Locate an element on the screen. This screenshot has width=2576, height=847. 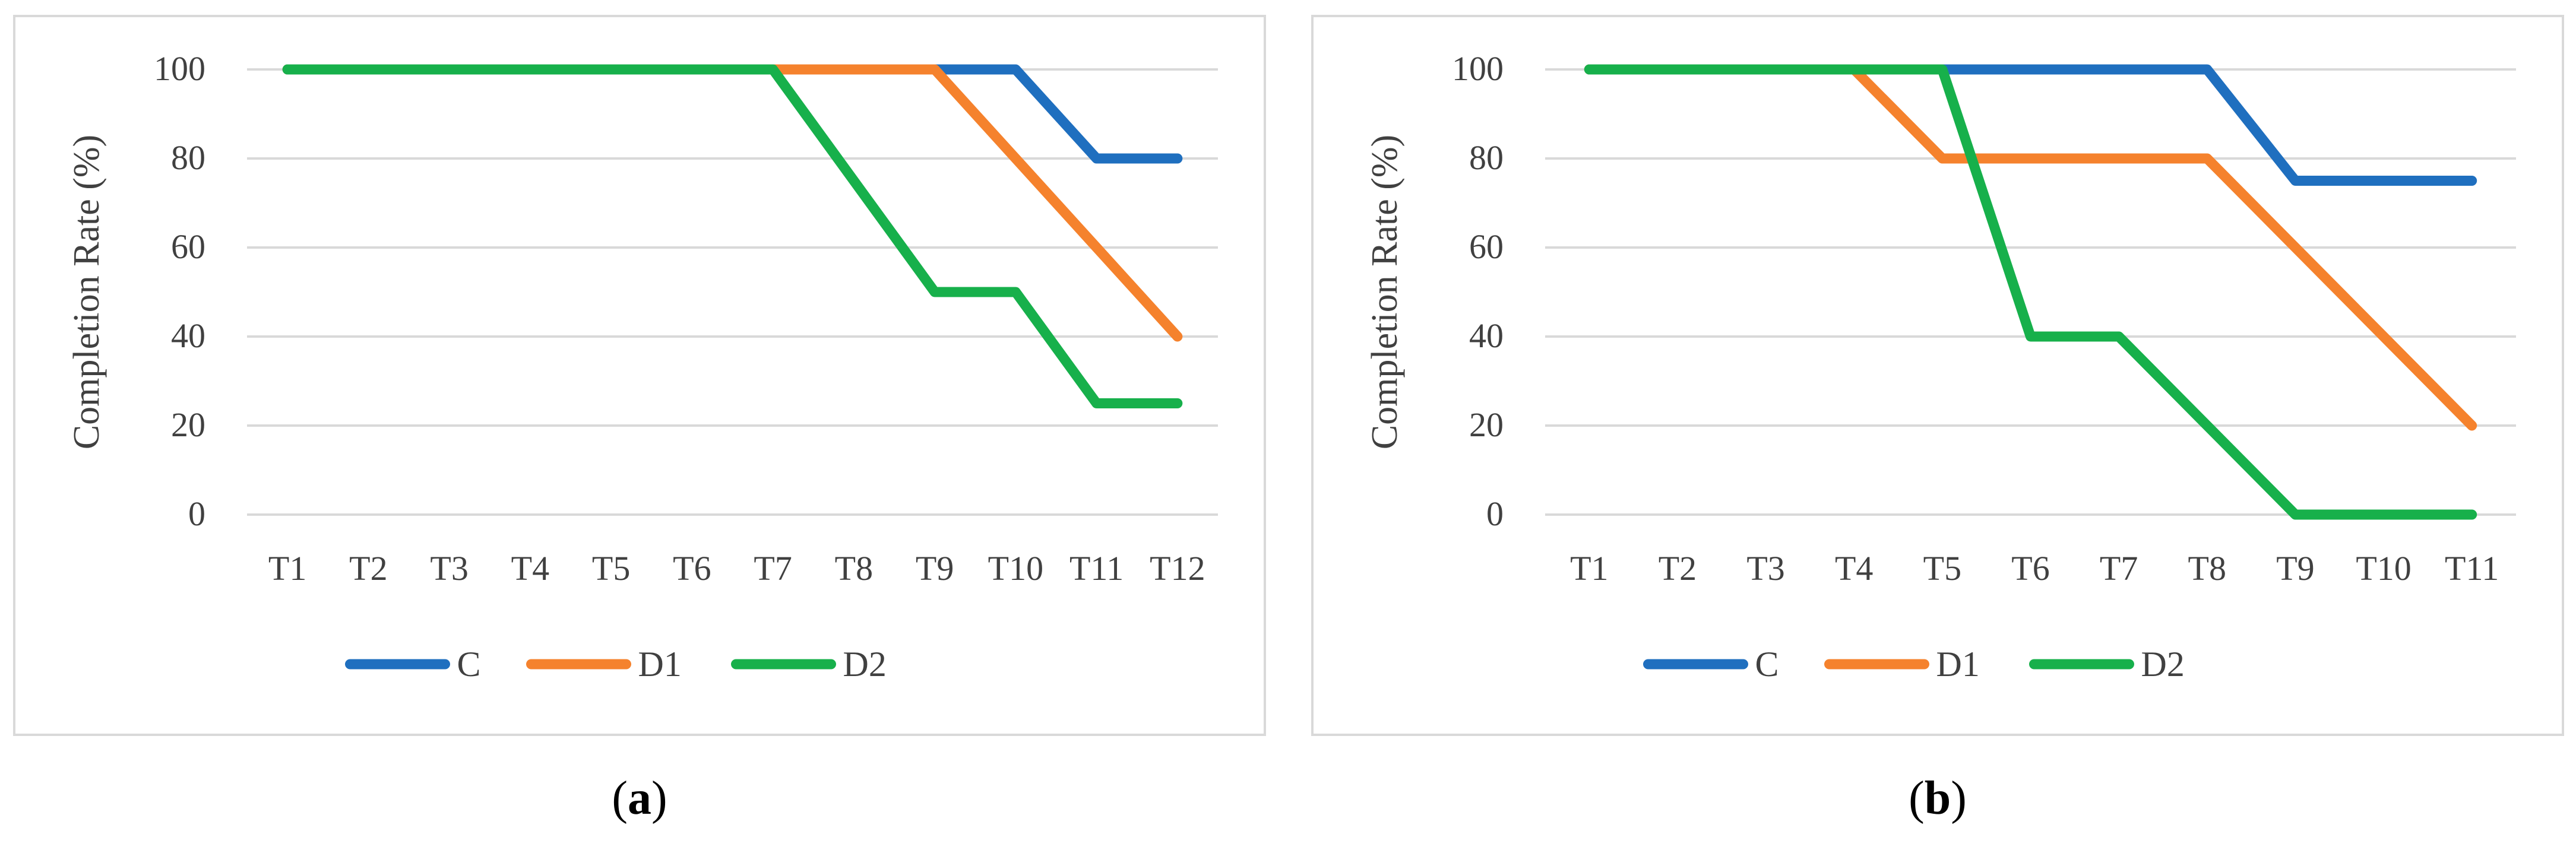
series-line-d2 is located at coordinates (732, 236).